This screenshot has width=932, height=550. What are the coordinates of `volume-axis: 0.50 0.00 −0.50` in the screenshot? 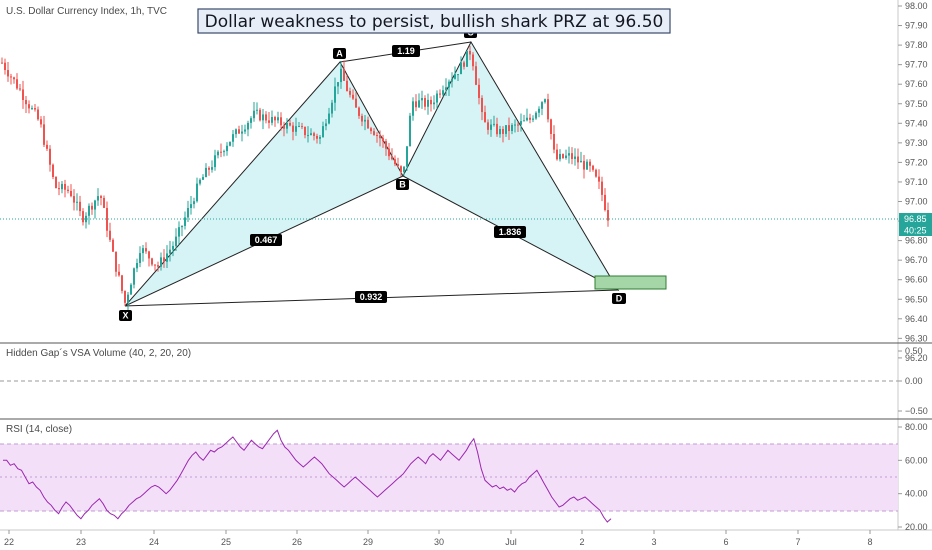 It's located at (913, 381).